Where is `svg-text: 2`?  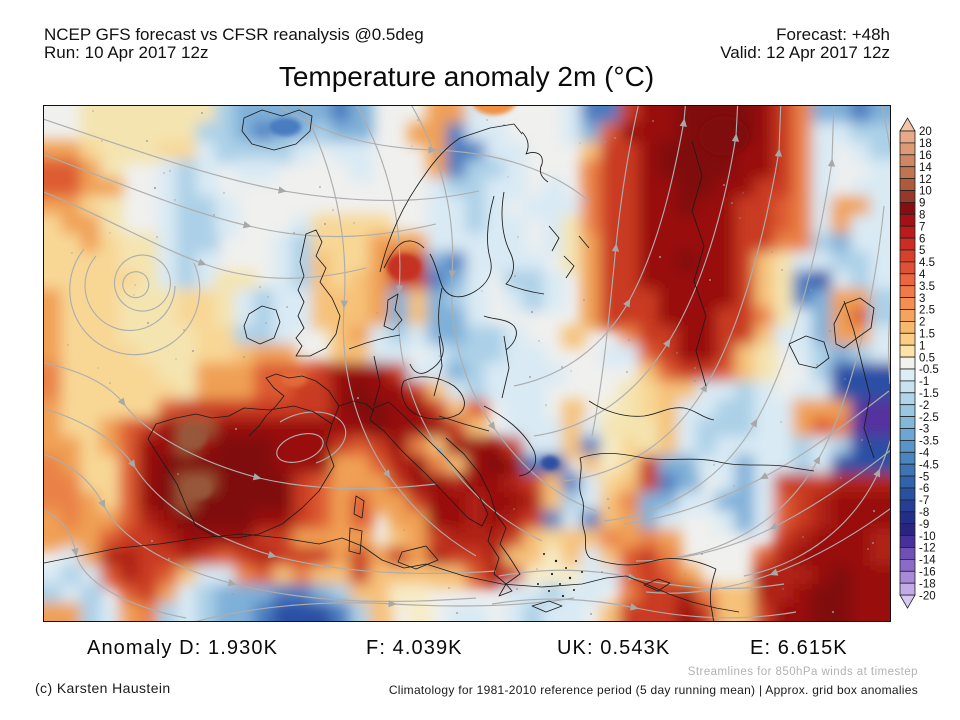
svg-text: 2 is located at coordinates (922, 323).